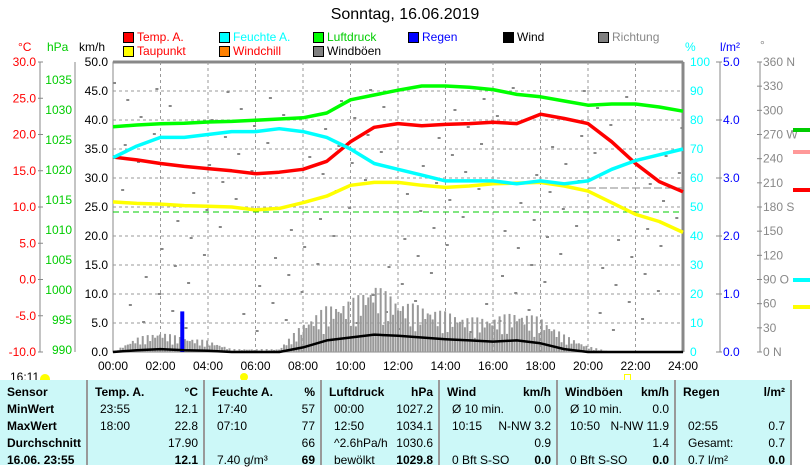  Describe the element at coordinates (97, 294) in the screenshot. I see `tick-wind: 10.0` at that location.